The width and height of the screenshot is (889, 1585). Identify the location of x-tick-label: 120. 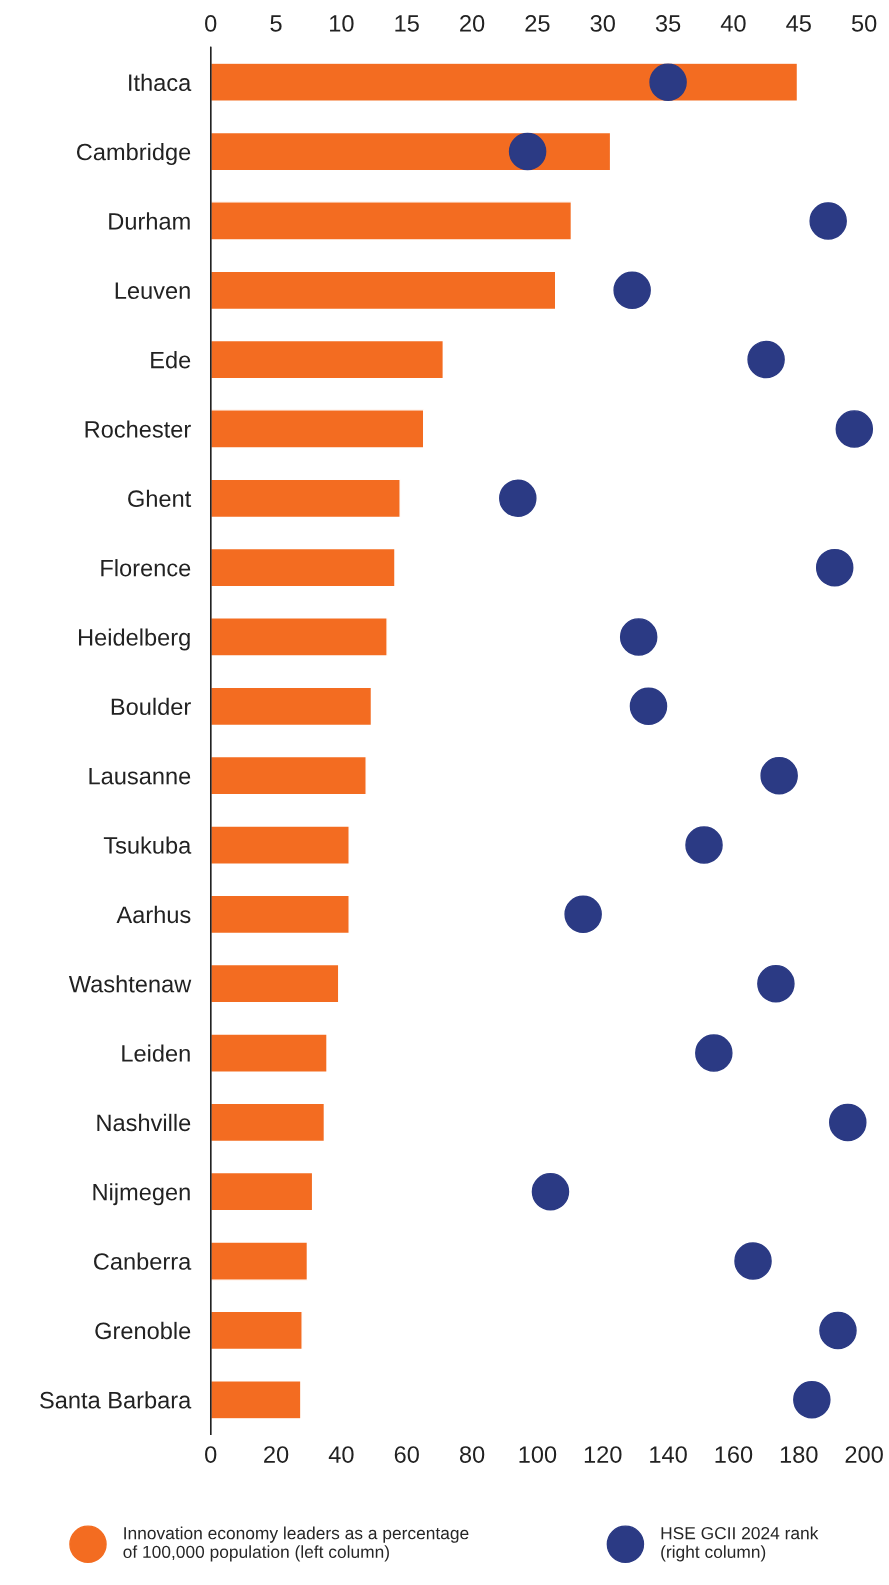
(603, 1454).